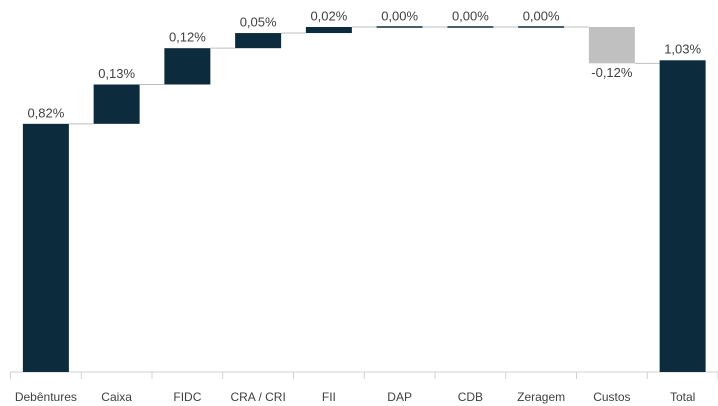 This screenshot has height=406, width=718. Describe the element at coordinates (116, 397) in the screenshot. I see `x-tick-label: Caixa` at that location.